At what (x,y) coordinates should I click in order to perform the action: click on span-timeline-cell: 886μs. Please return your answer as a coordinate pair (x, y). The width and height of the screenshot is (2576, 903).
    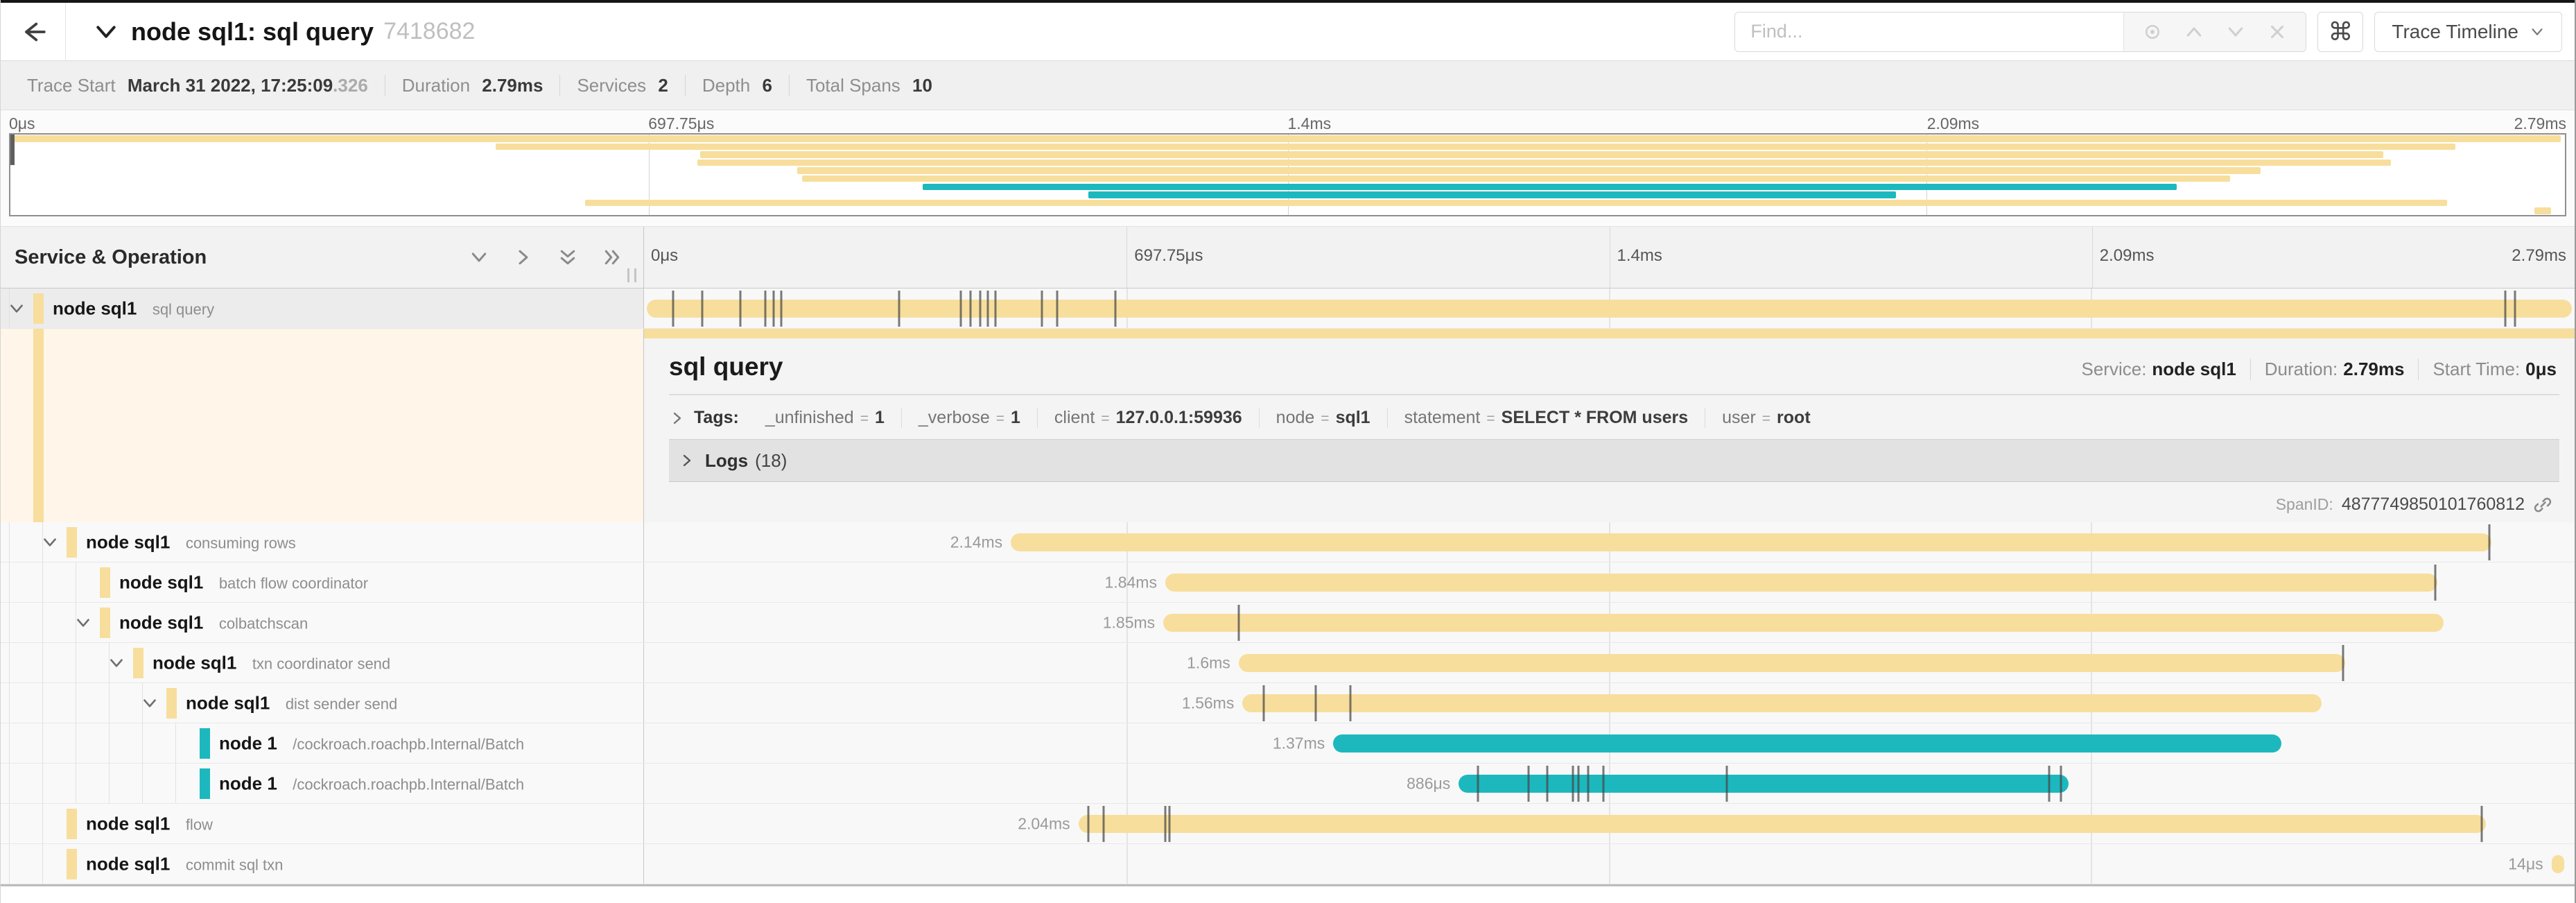
    Looking at the image, I should click on (1609, 783).